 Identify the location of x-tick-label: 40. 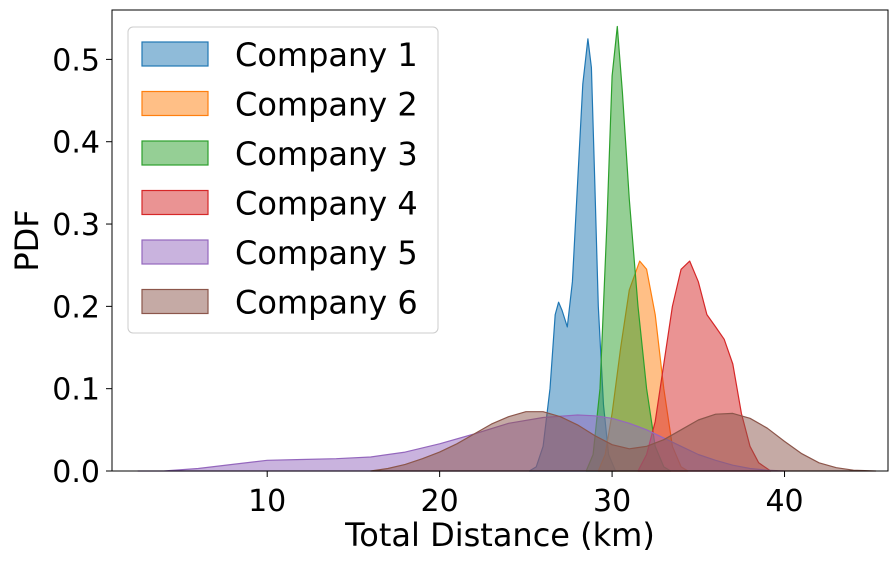
(784, 501).